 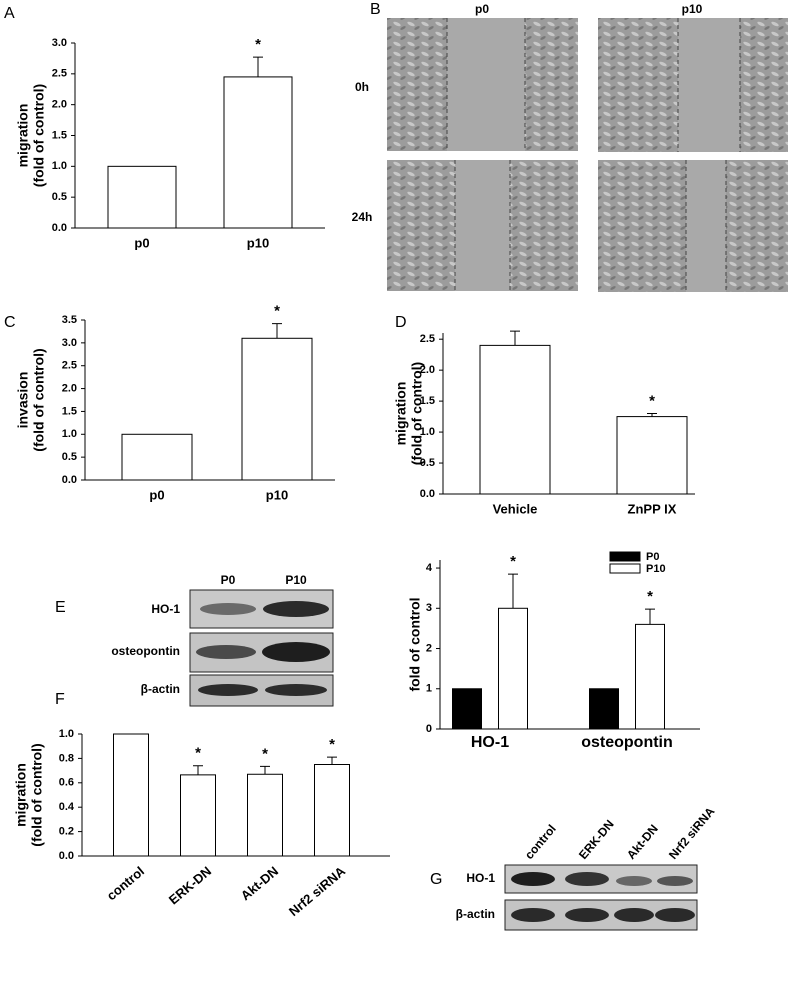 I want to click on x-tick-label: control, so click(x=125, y=883).